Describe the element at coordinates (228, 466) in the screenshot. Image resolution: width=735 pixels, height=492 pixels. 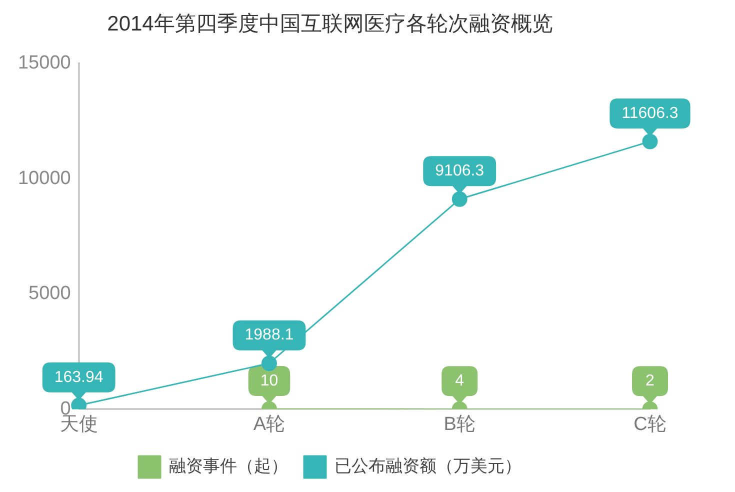
I see `legend-label: 融资事件（起）` at that location.